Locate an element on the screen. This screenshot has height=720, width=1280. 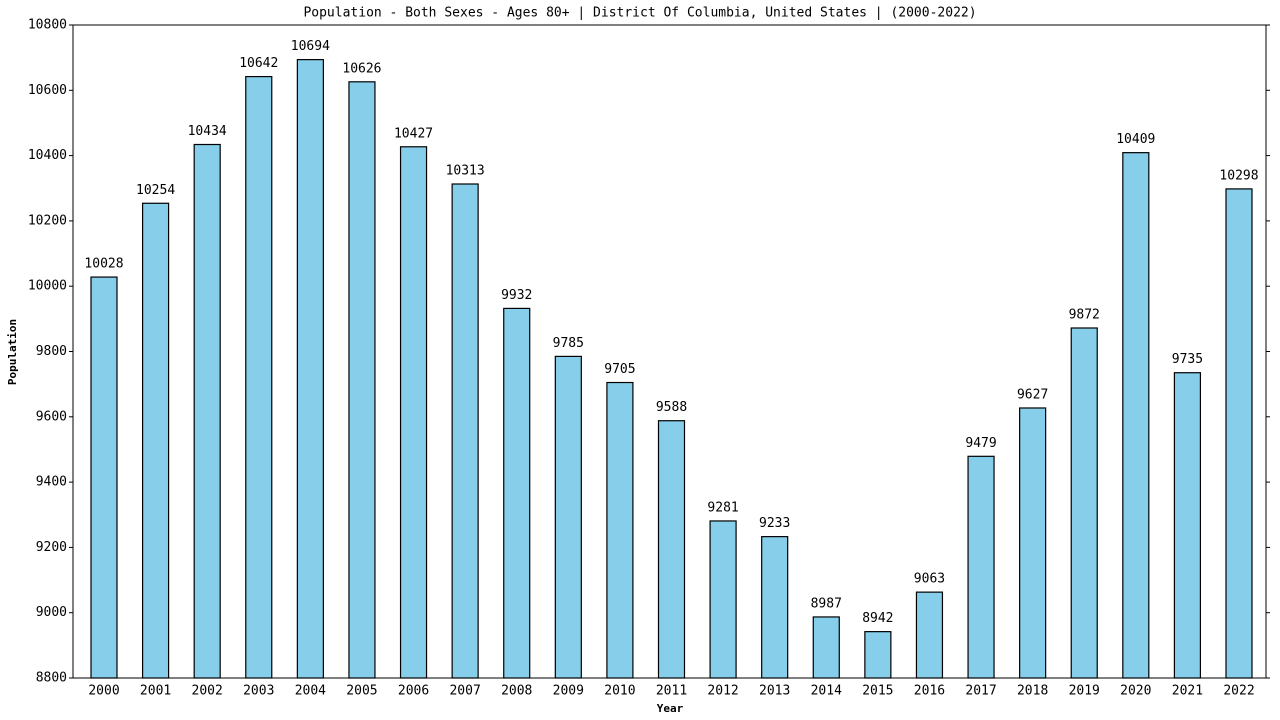
data-label: 9233 is located at coordinates (774, 523).